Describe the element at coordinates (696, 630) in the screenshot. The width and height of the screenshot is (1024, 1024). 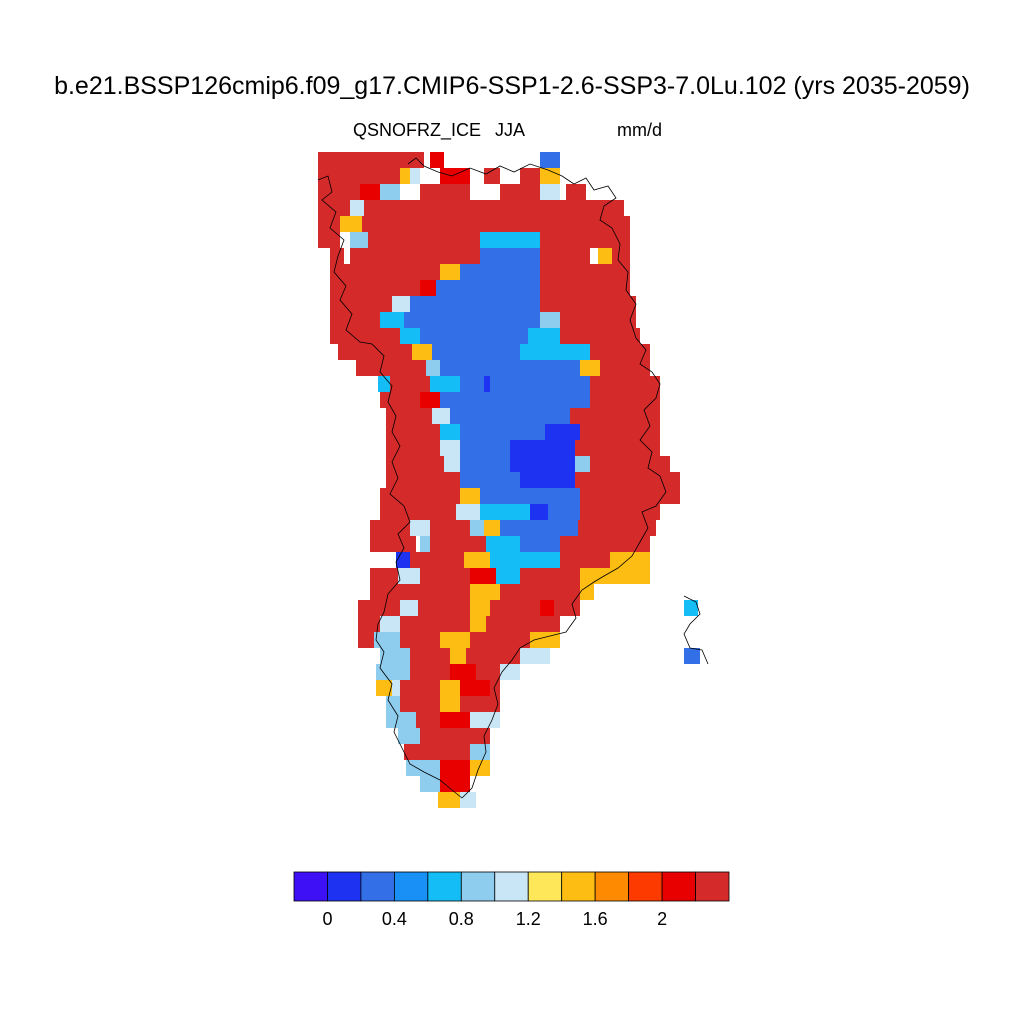
I see `coastline-islands` at that location.